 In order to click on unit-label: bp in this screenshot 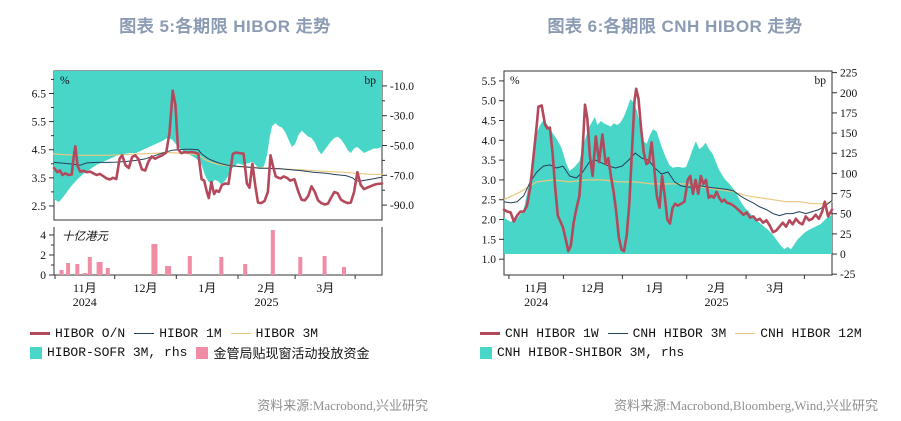, I will do `click(821, 81)`.